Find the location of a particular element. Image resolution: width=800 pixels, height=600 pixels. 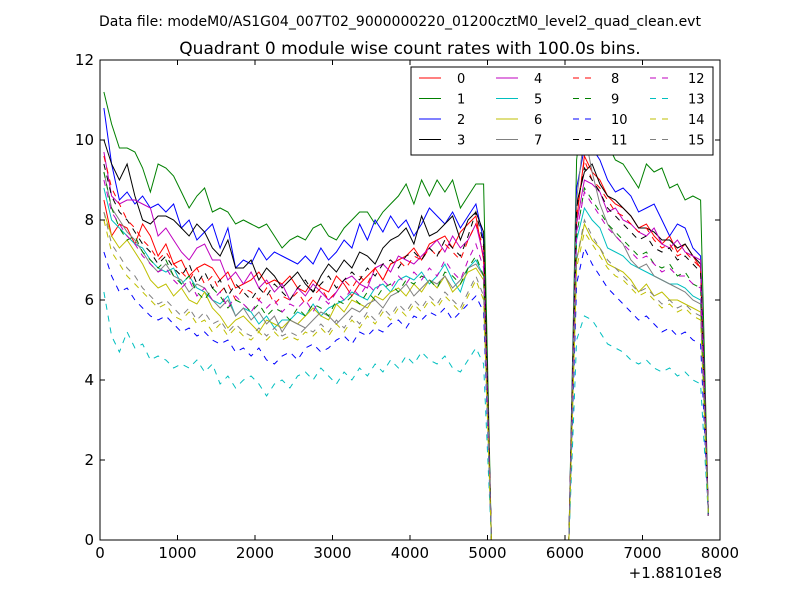

legend-label-6: 6 is located at coordinates (538, 120).